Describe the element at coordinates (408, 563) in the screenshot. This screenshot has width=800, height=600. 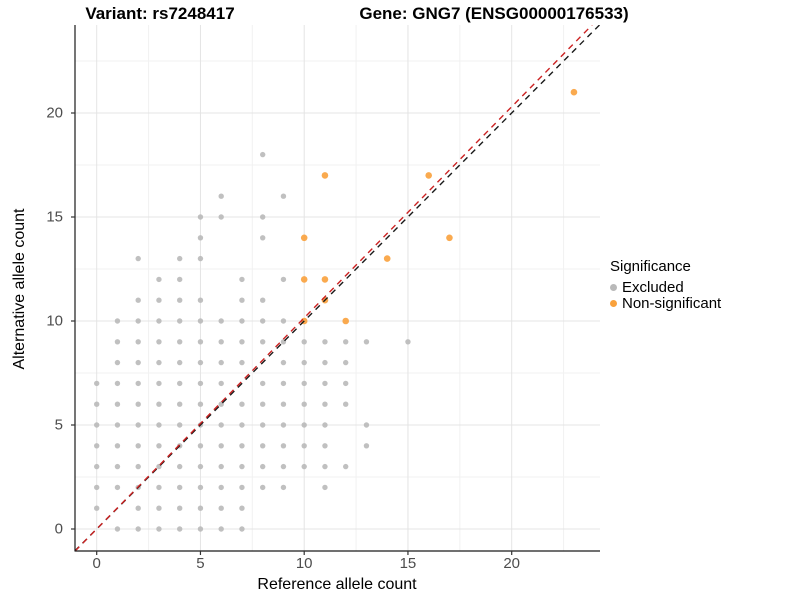
I see `x-tick-label: 15` at that location.